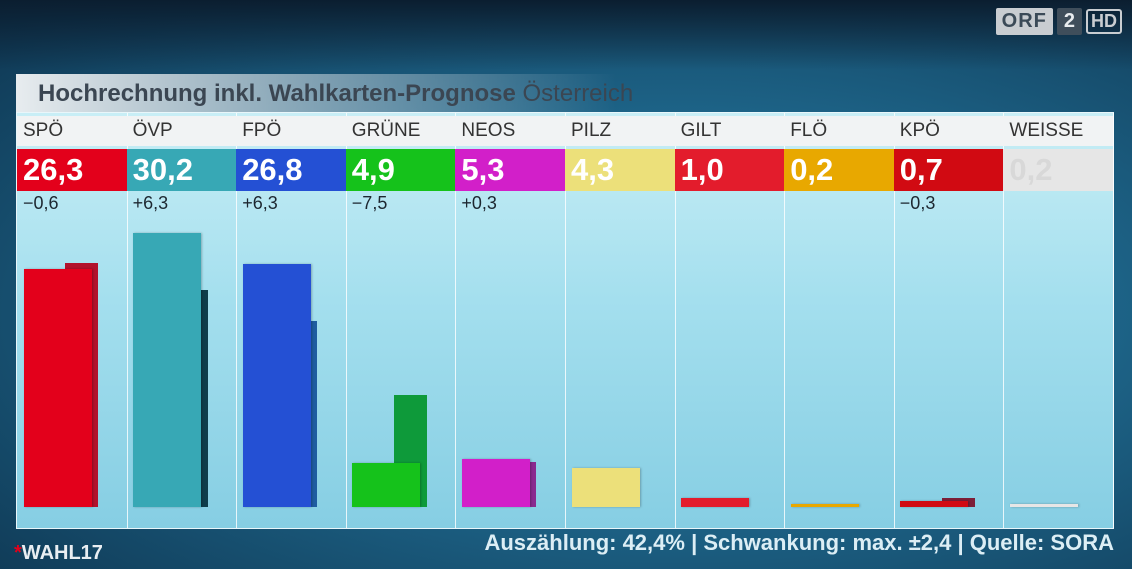  What do you see at coordinates (181, 131) in the screenshot?
I see `party-name: ÖVP` at bounding box center [181, 131].